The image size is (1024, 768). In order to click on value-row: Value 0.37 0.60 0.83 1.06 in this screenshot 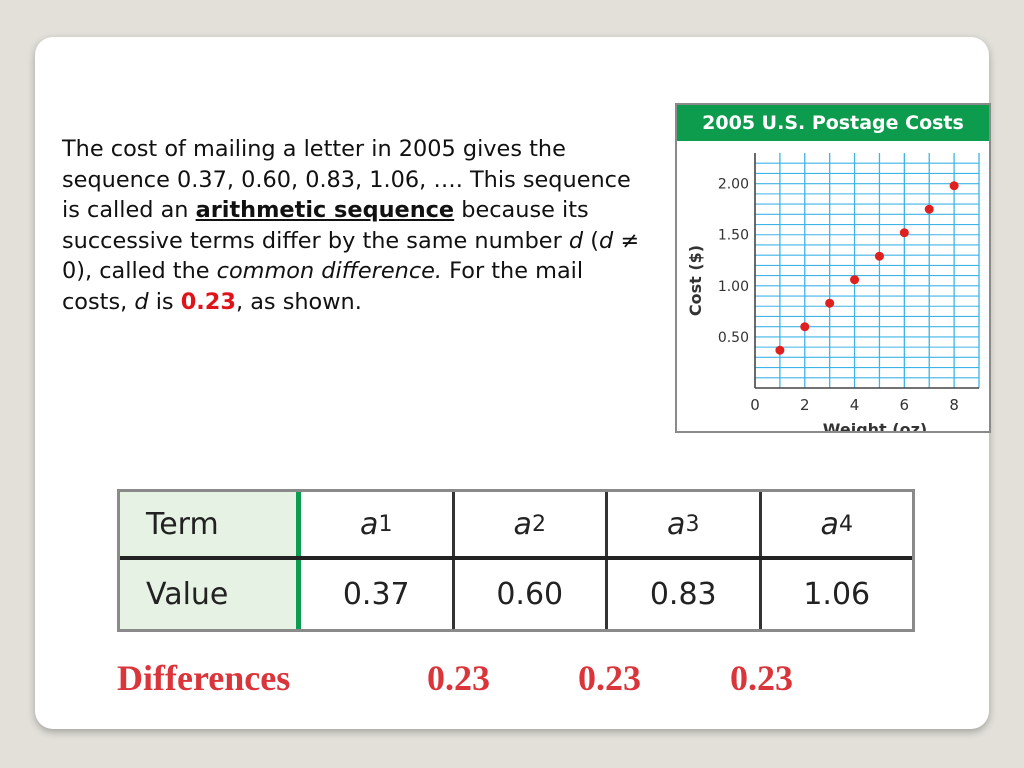, I will do `click(516, 594)`.